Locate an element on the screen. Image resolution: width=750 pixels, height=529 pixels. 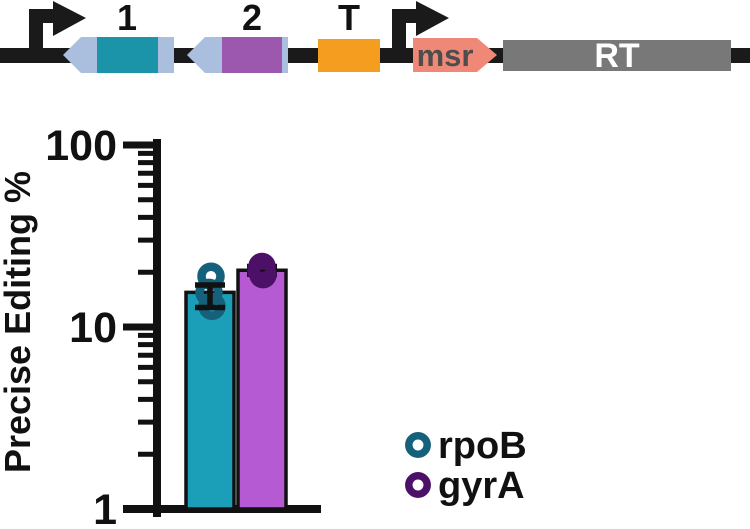
bar-gyrA is located at coordinates (262, 389).